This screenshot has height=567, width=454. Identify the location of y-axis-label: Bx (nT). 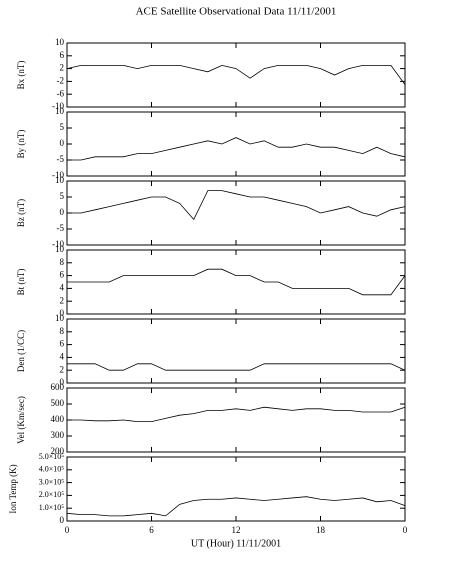
(21, 75).